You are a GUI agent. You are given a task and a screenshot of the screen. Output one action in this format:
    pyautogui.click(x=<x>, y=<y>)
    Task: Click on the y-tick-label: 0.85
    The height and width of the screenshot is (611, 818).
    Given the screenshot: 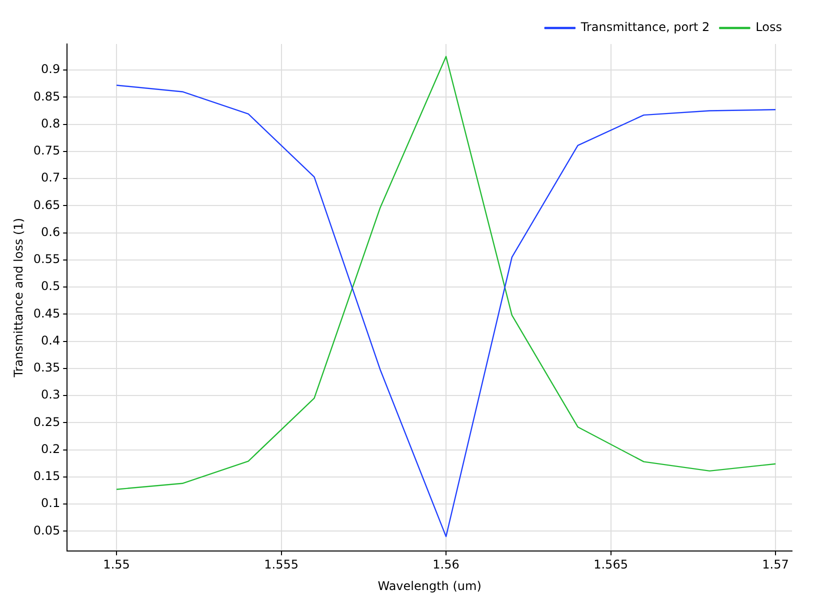 What is the action you would take?
    pyautogui.click(x=46, y=96)
    